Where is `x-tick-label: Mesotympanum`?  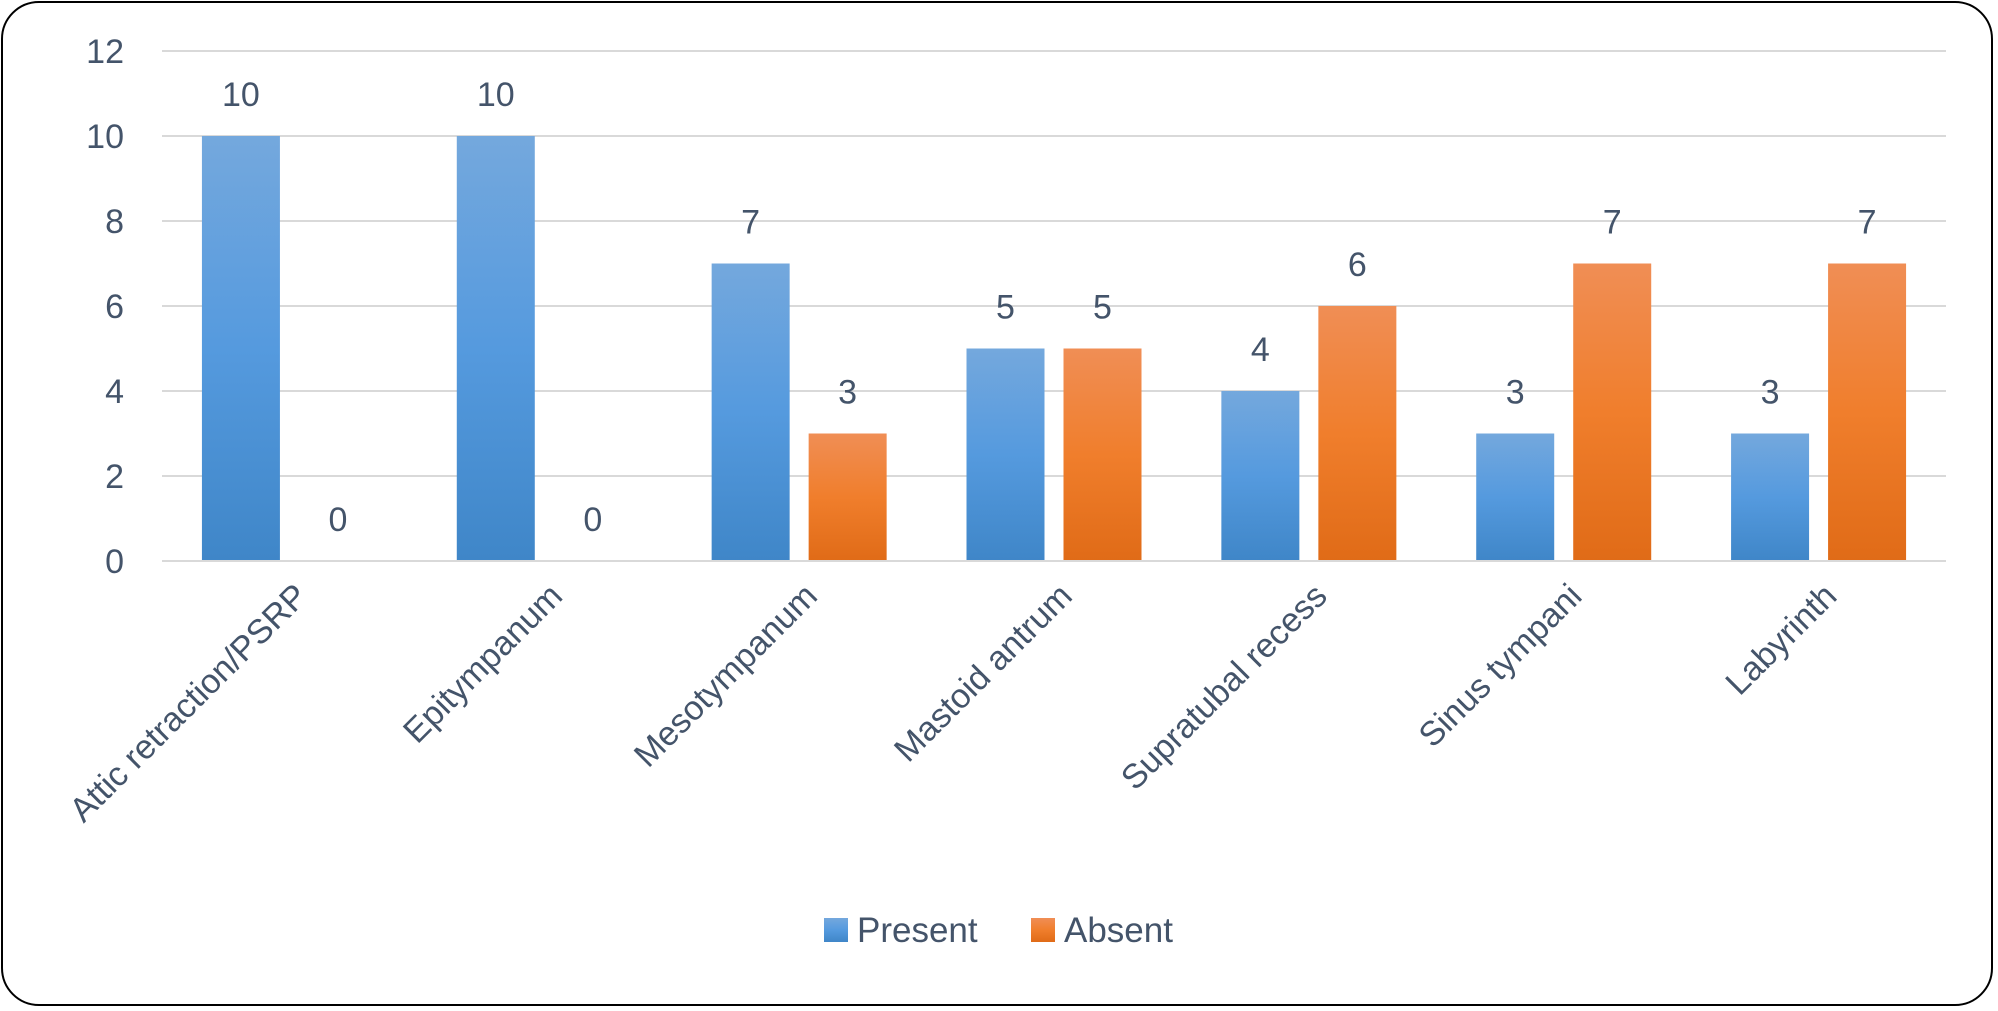 x-tick-label: Mesotympanum is located at coordinates (726, 676).